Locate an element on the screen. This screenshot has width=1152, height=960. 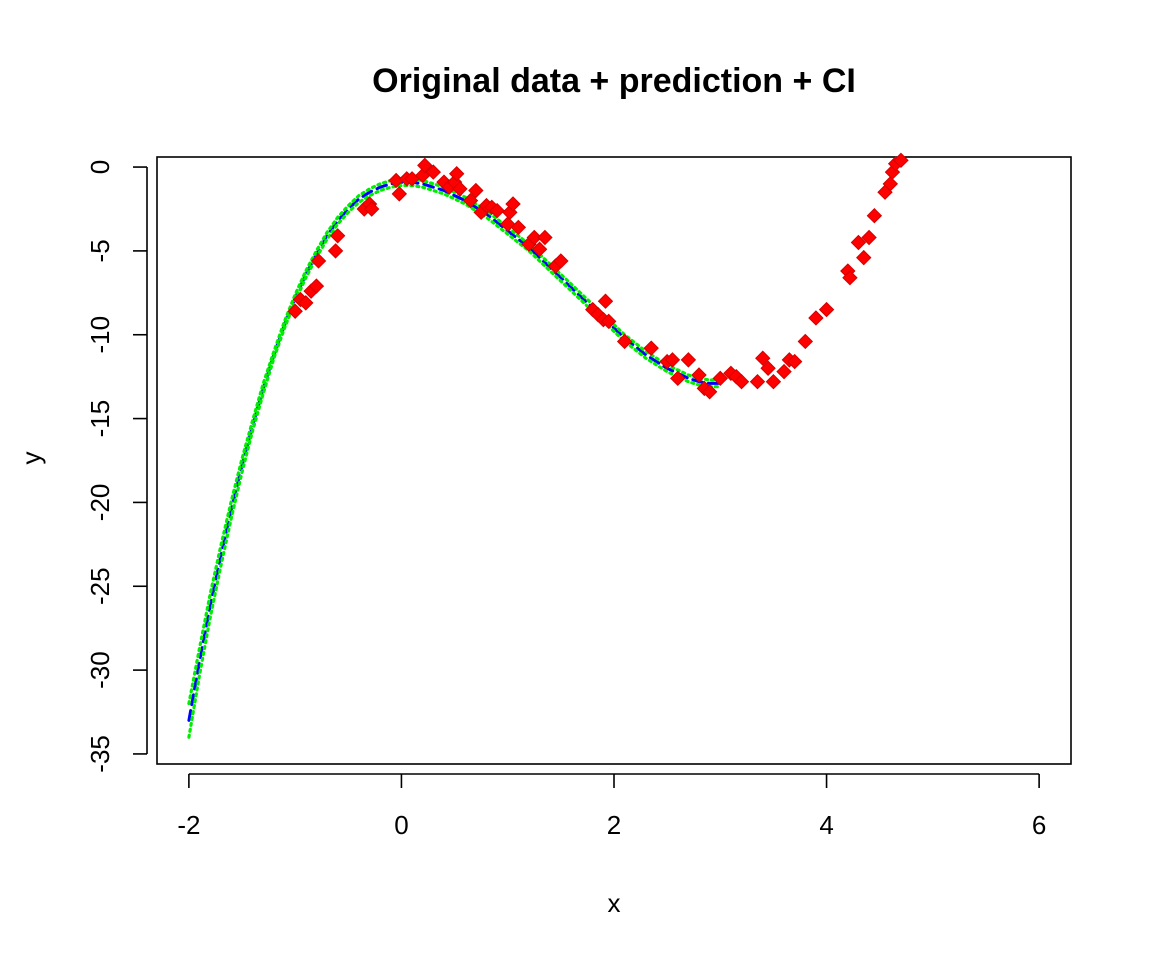
x-axis-label: x is located at coordinates (614, 903).